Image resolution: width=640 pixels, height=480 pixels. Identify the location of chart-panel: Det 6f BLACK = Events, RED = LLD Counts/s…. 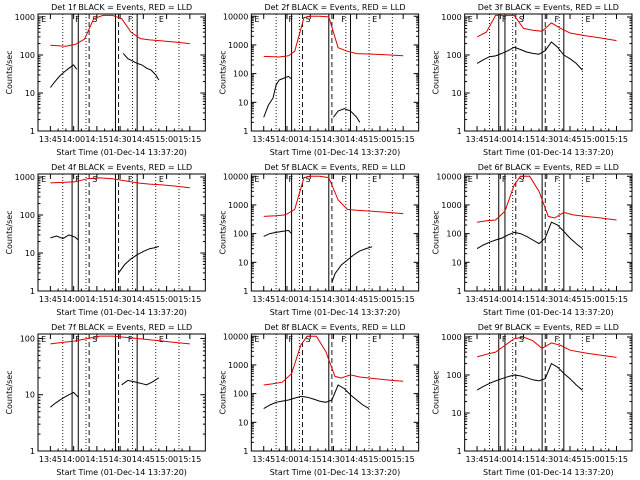
(532, 240).